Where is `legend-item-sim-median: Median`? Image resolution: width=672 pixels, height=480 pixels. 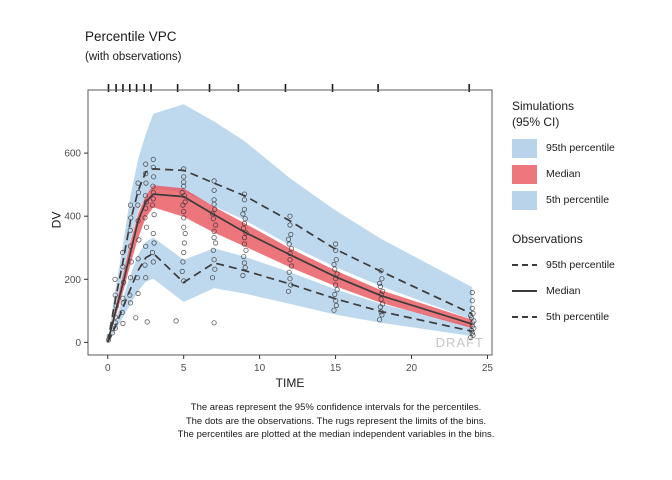 legend-item-sim-median: Median is located at coordinates (563, 174).